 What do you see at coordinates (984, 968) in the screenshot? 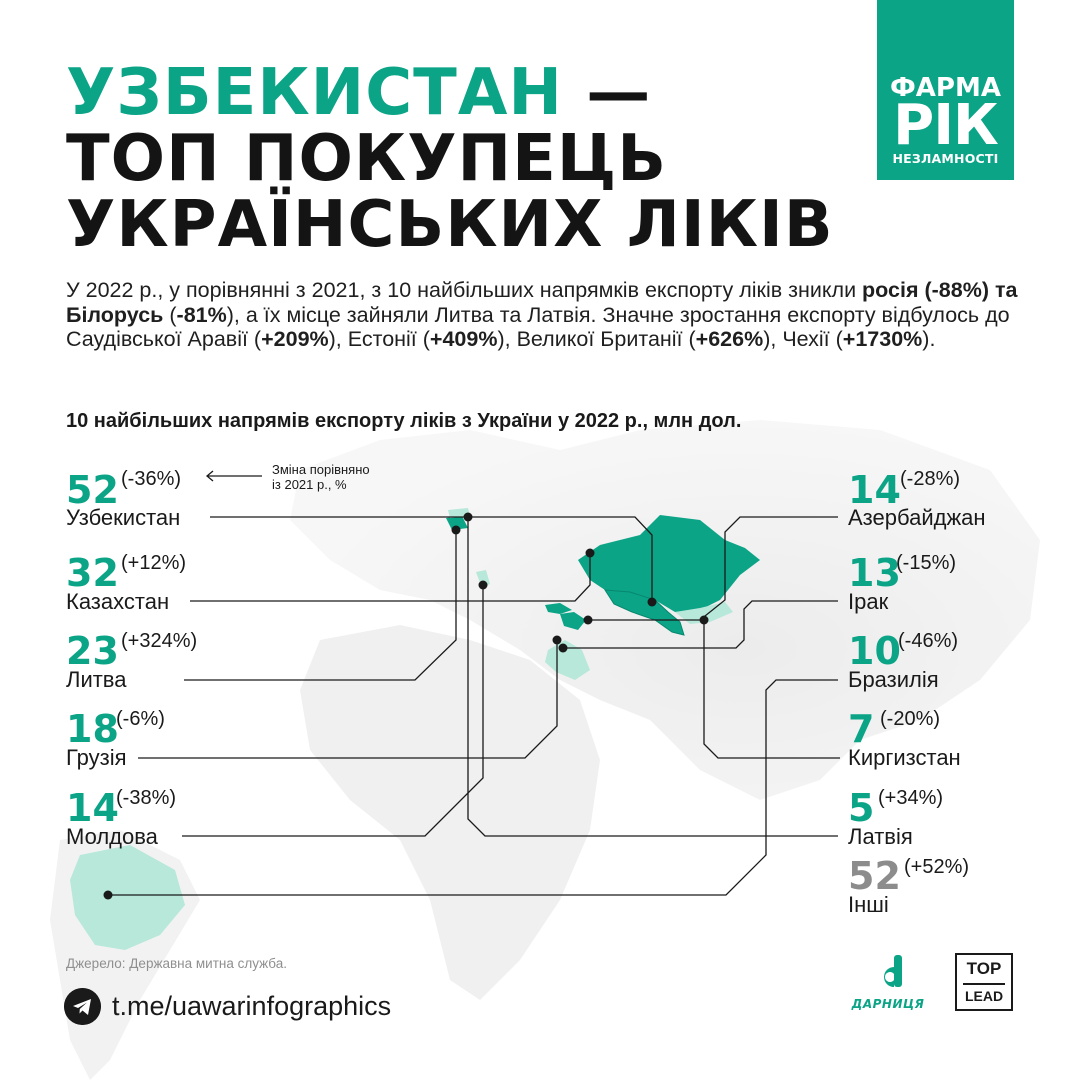
I see `toplead-line-1: TOP` at bounding box center [984, 968].